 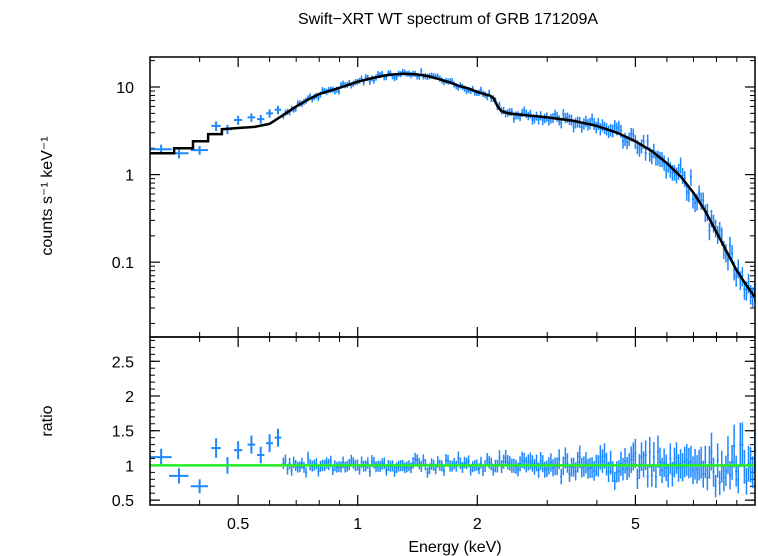 I want to click on x-axis-label: Energy (keV), so click(x=454, y=547).